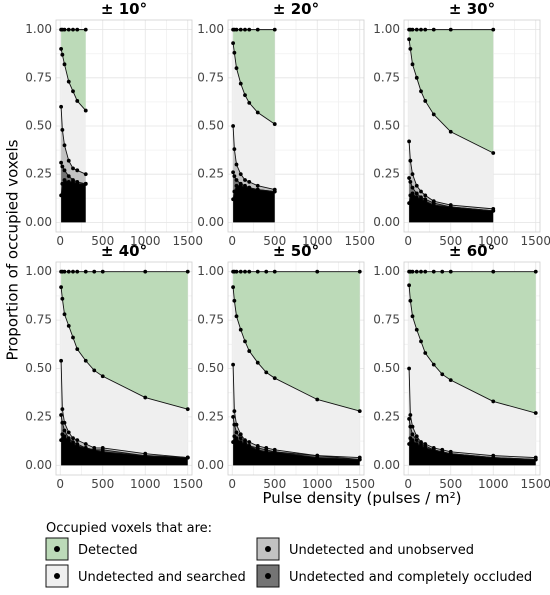  What do you see at coordinates (102, 241) in the screenshot?
I see `x-tick-label: 500` at bounding box center [102, 241].